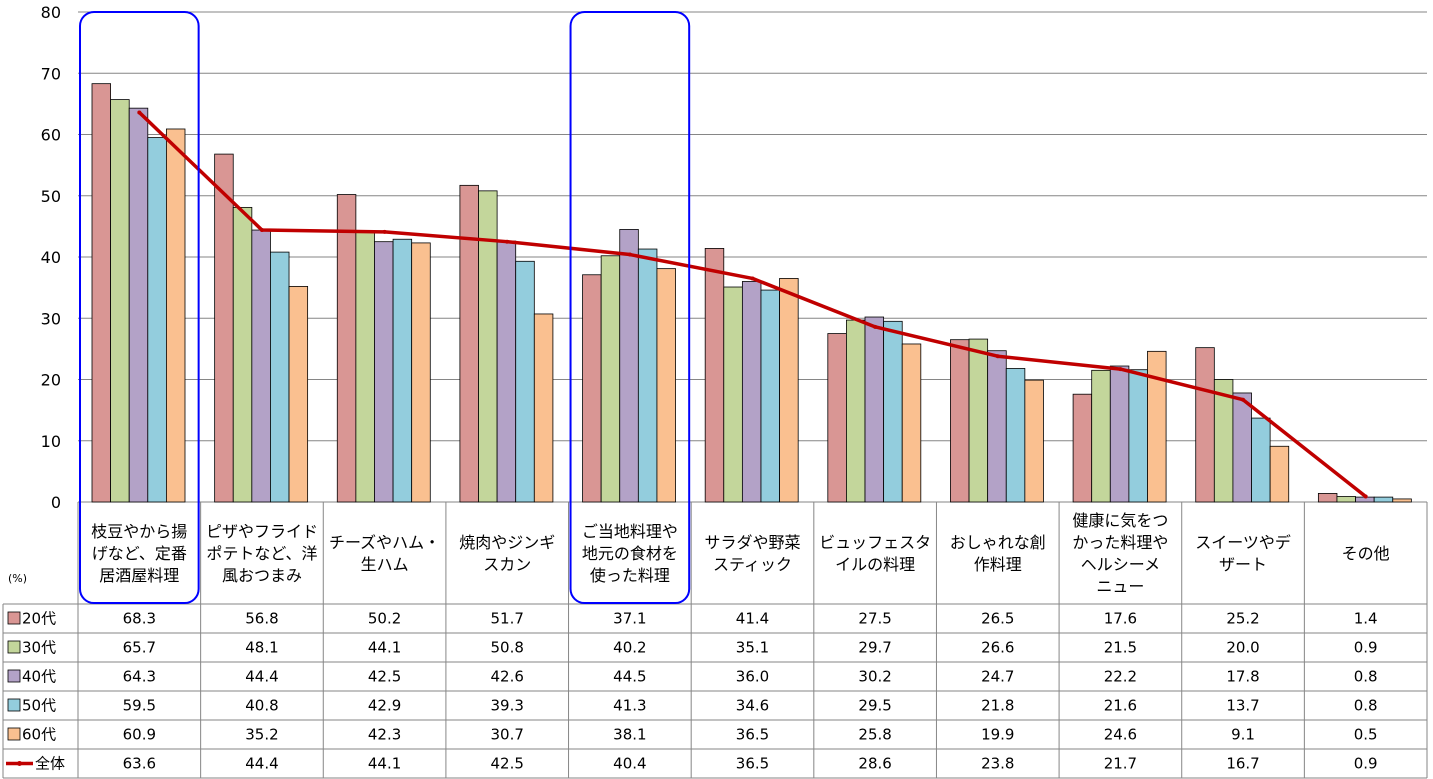 The height and width of the screenshot is (779, 1433). Describe the element at coordinates (1120, 648) in the screenshot. I see `table-cell-value: 21.5` at that location.